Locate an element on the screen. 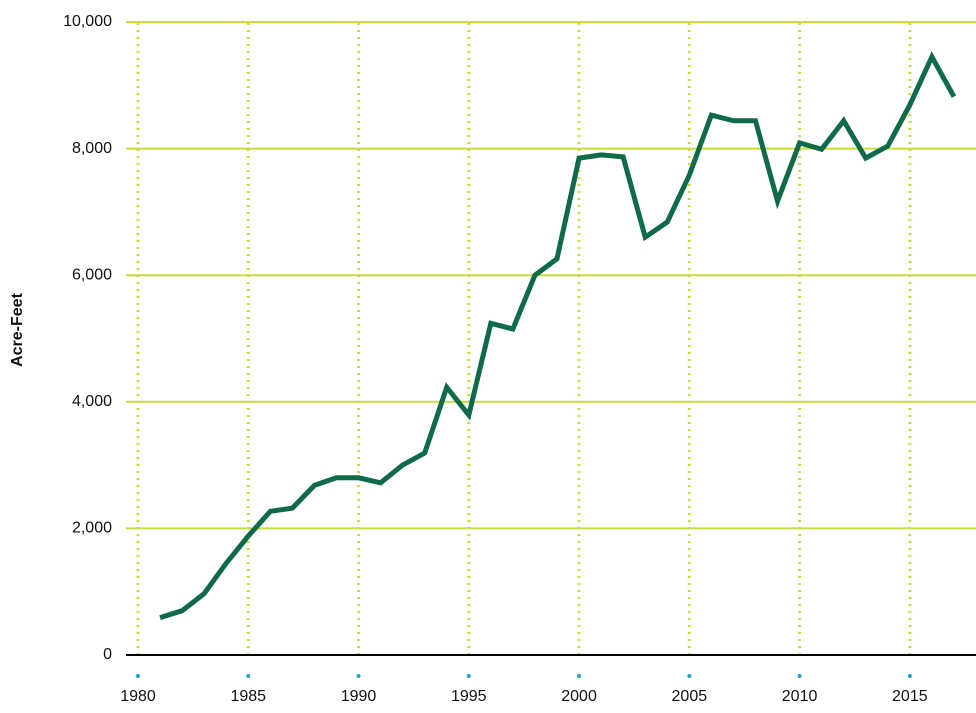 The image size is (976, 713). x-tick-label: 1980 is located at coordinates (138, 696).